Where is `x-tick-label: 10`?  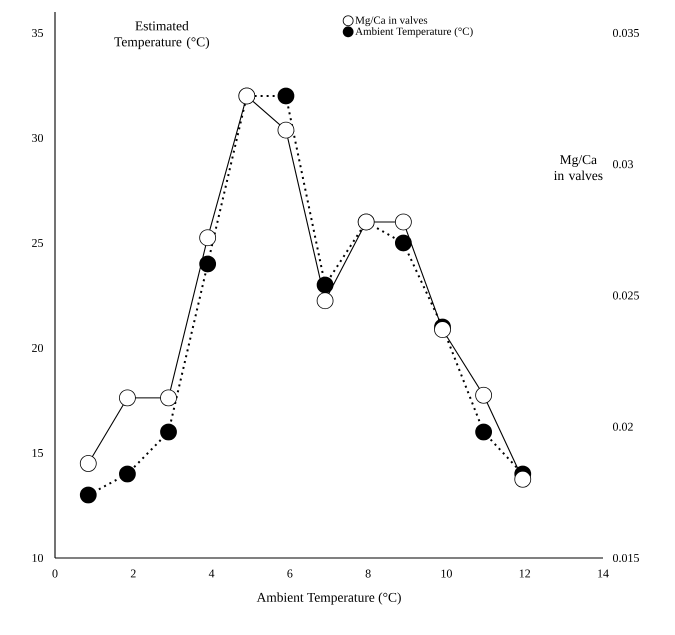
x-tick-label: 10 is located at coordinates (447, 574).